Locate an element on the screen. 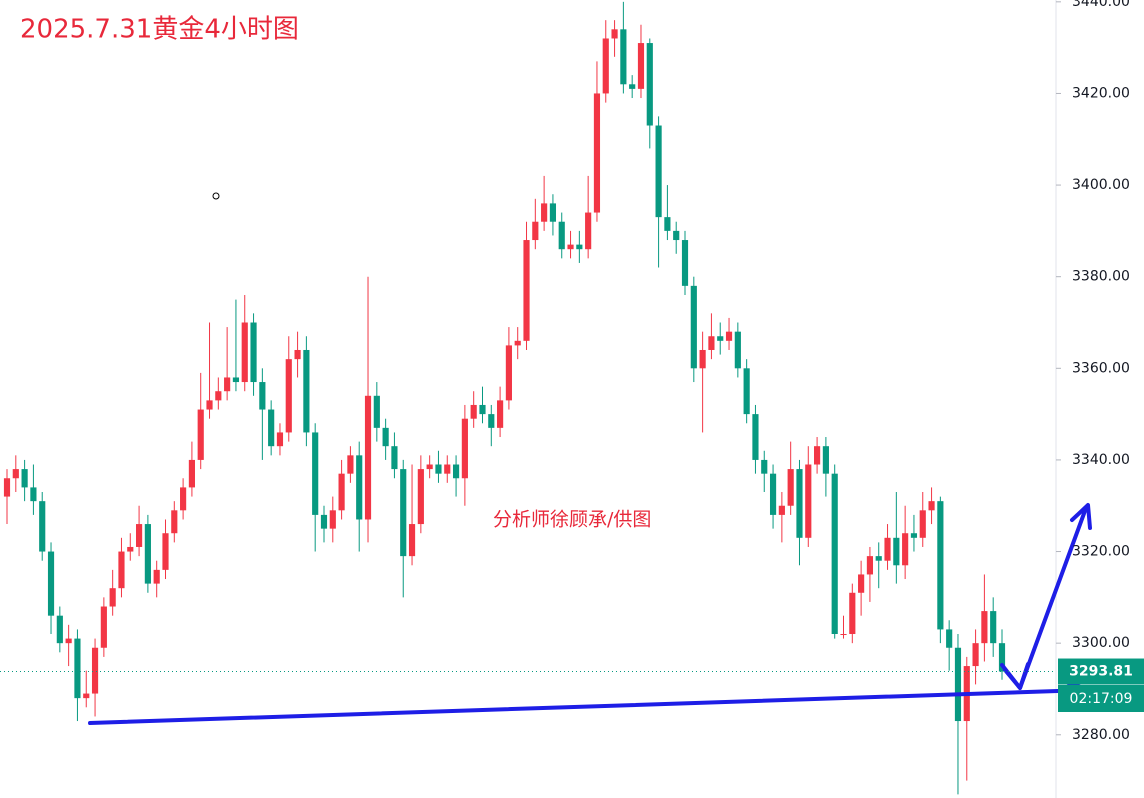  y-tick-label: 3440.00 is located at coordinates (1101, 5).